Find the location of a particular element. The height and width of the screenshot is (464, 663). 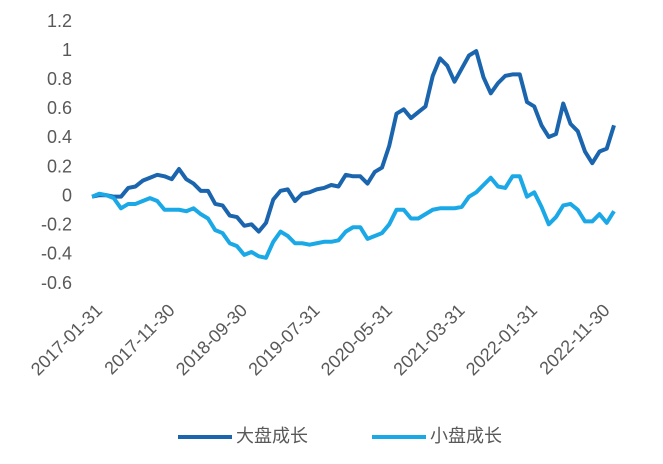

y-tick-label: -0.2 is located at coordinates (56, 225).